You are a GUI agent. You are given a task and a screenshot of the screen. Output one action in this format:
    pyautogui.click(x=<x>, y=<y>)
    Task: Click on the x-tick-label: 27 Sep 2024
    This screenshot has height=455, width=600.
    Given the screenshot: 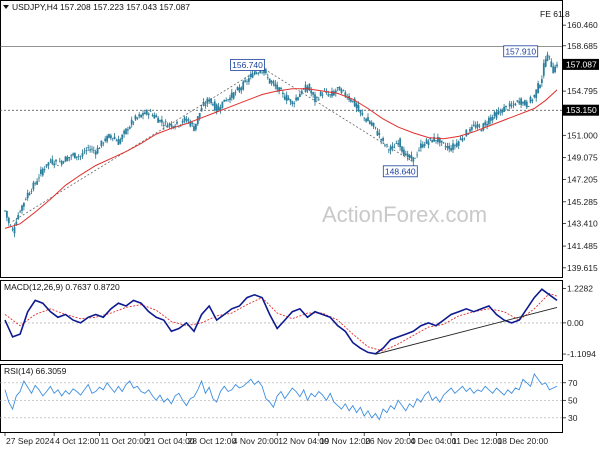 What is the action you would take?
    pyautogui.click(x=30, y=441)
    